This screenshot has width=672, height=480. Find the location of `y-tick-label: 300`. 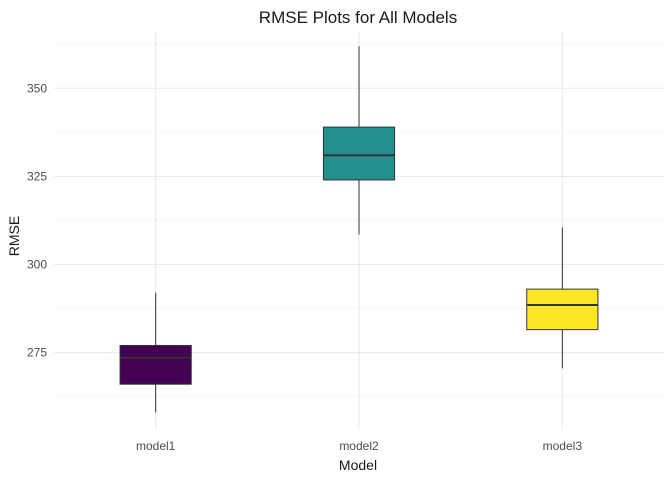

y-tick-label: 300 is located at coordinates (37, 264).